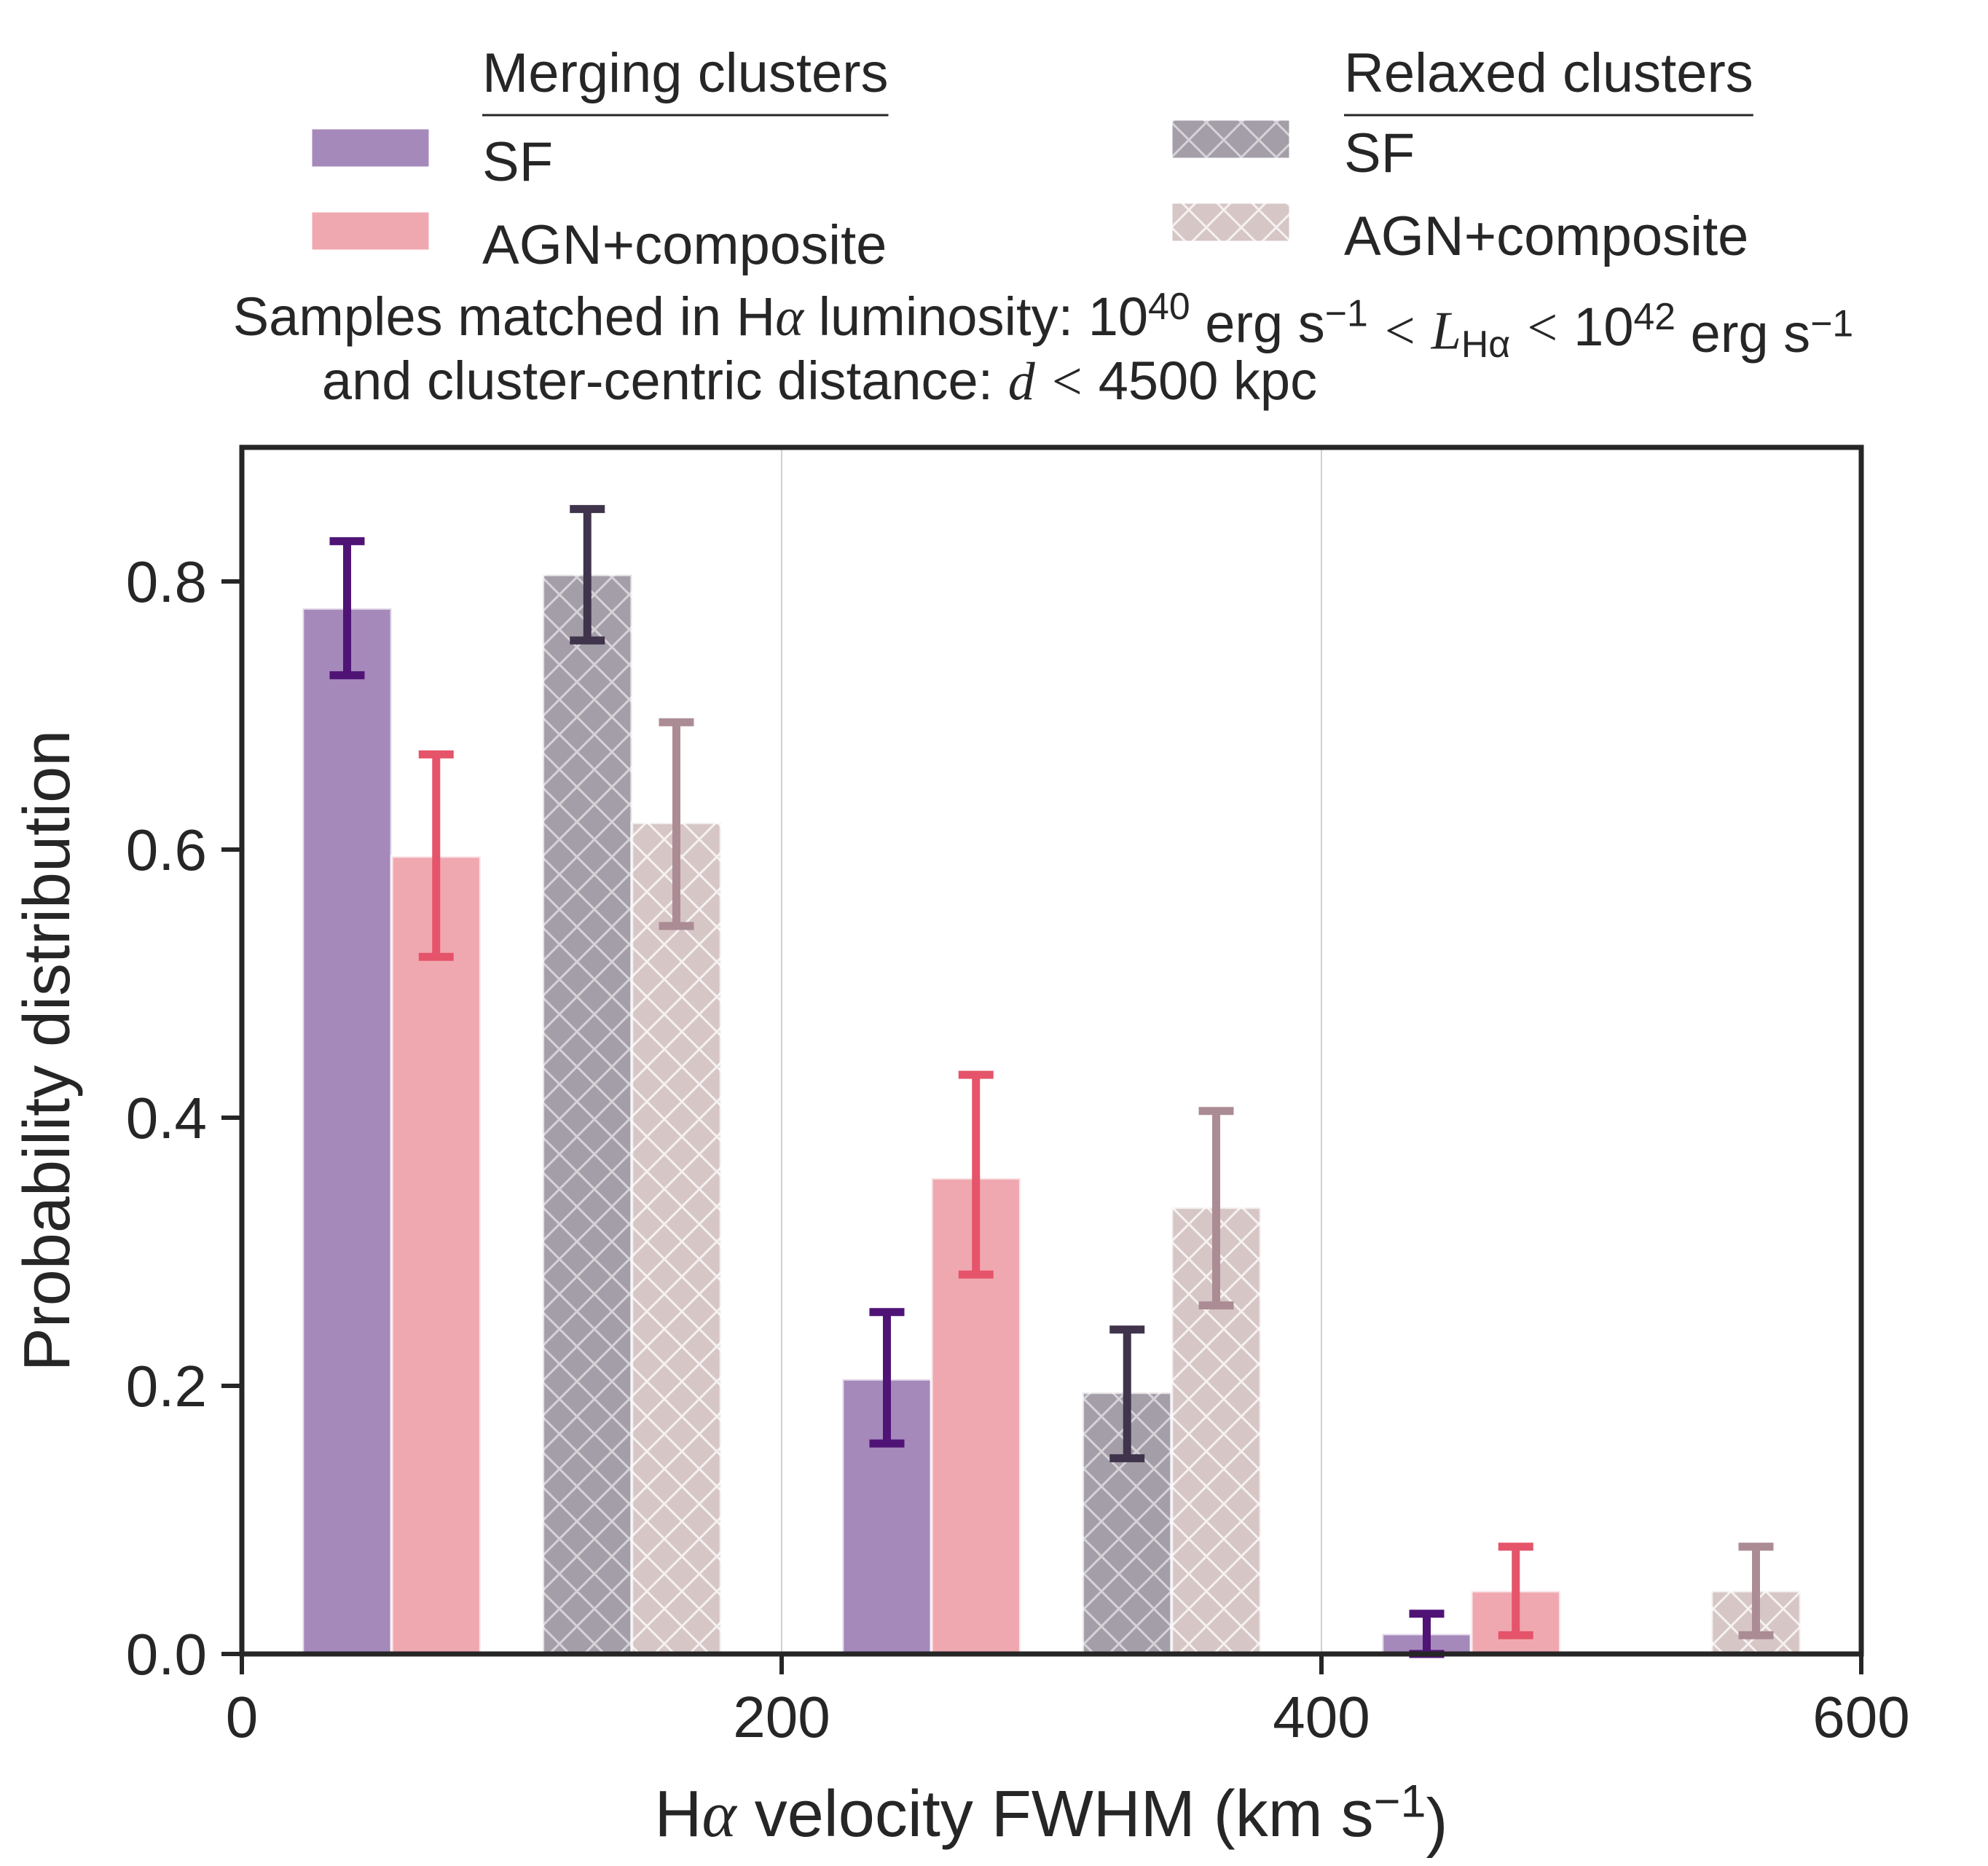 The image size is (1988, 1866). I want to click on legend-group-title: Merging clusters, so click(686, 73).